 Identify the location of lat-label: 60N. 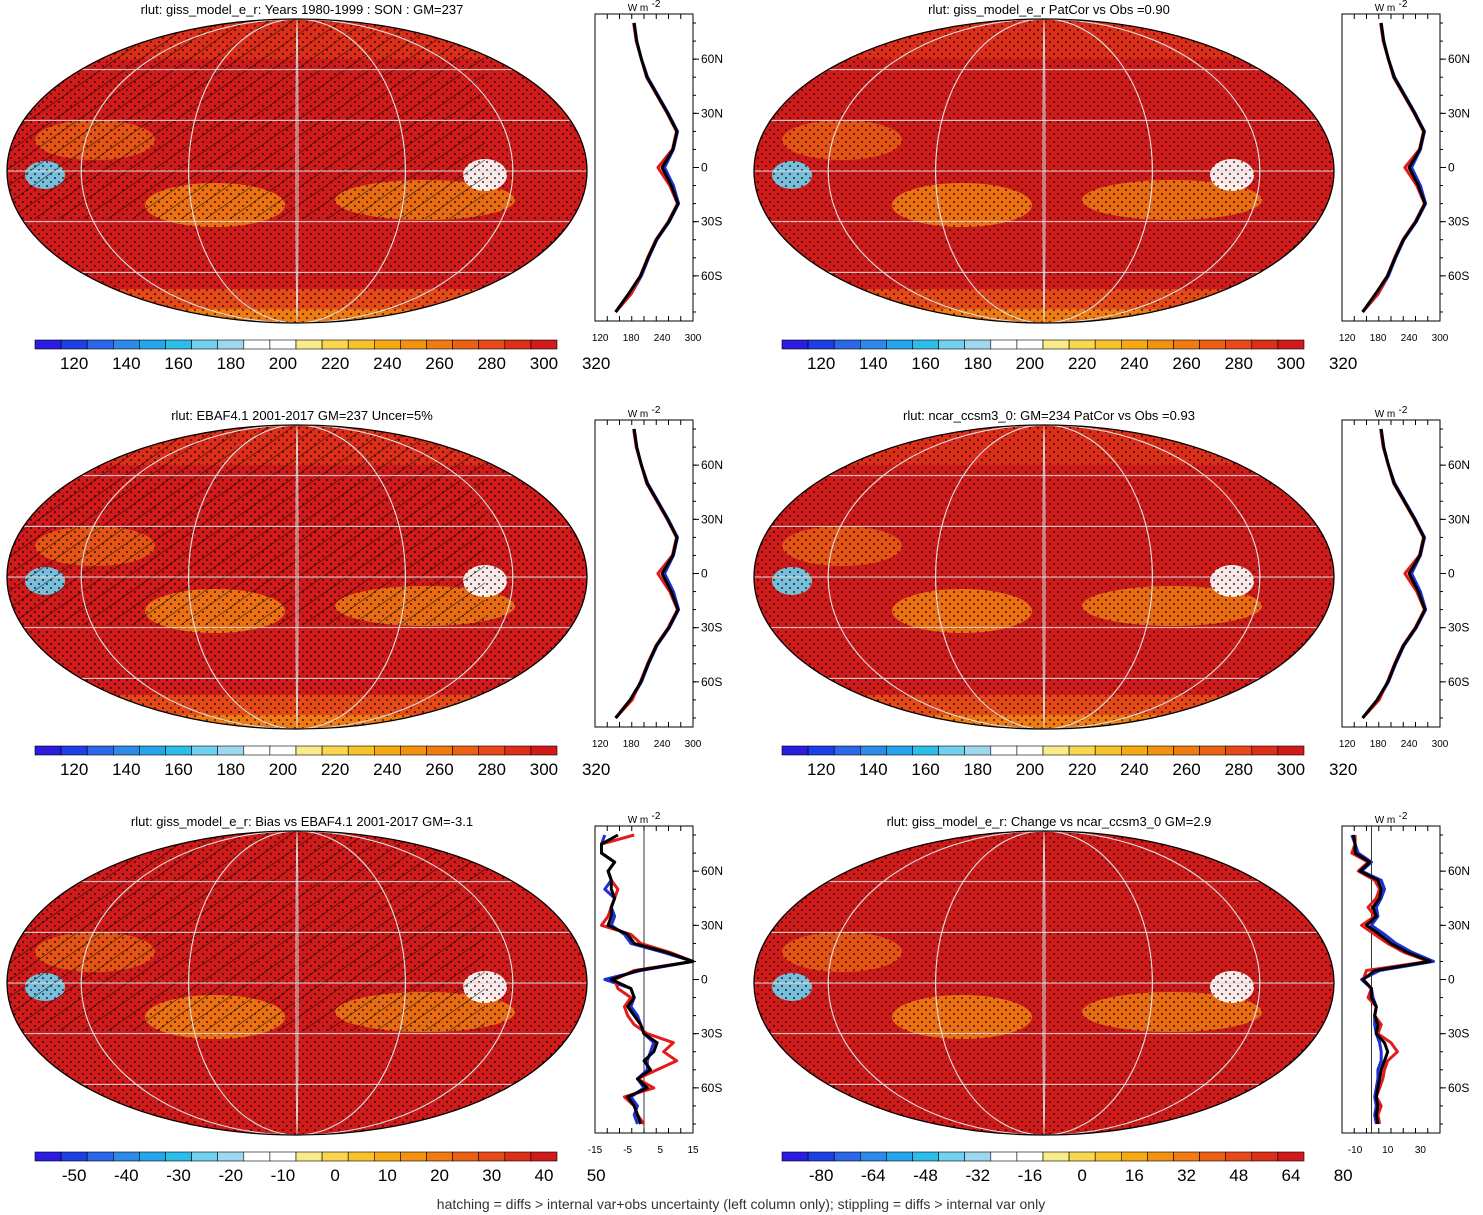
(712, 465).